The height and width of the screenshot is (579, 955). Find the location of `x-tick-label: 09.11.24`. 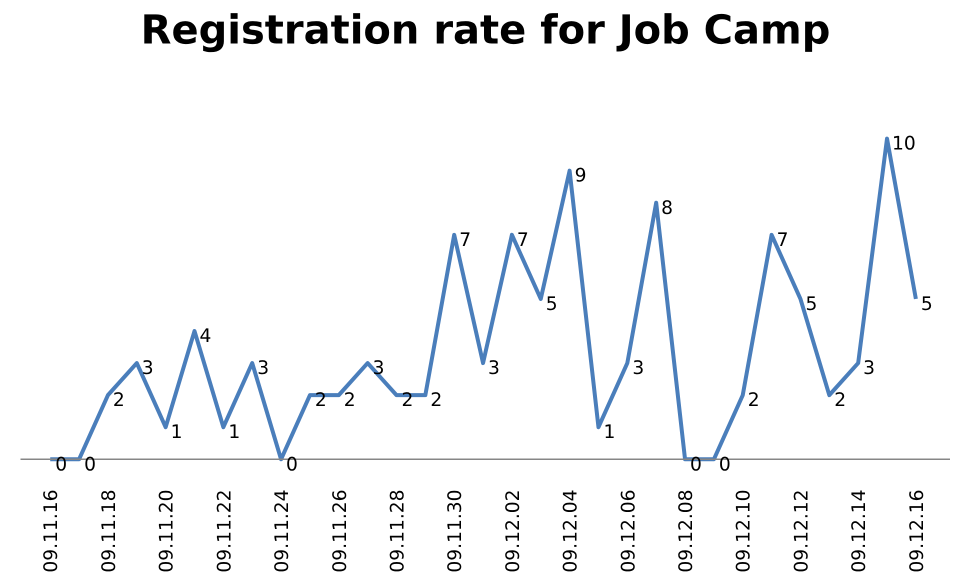

x-tick-label: 09.11.24 is located at coordinates (283, 531).